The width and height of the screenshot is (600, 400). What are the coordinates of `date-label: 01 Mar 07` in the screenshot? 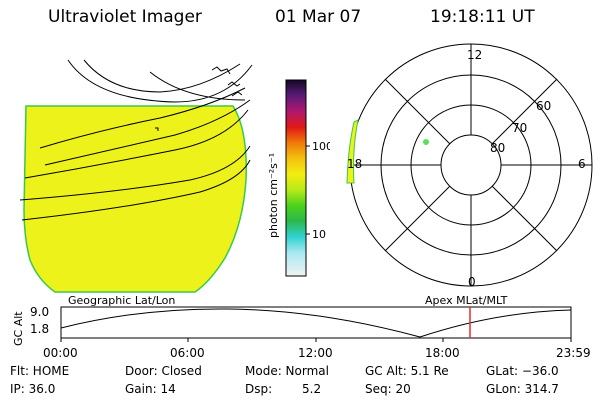 It's located at (318, 17).